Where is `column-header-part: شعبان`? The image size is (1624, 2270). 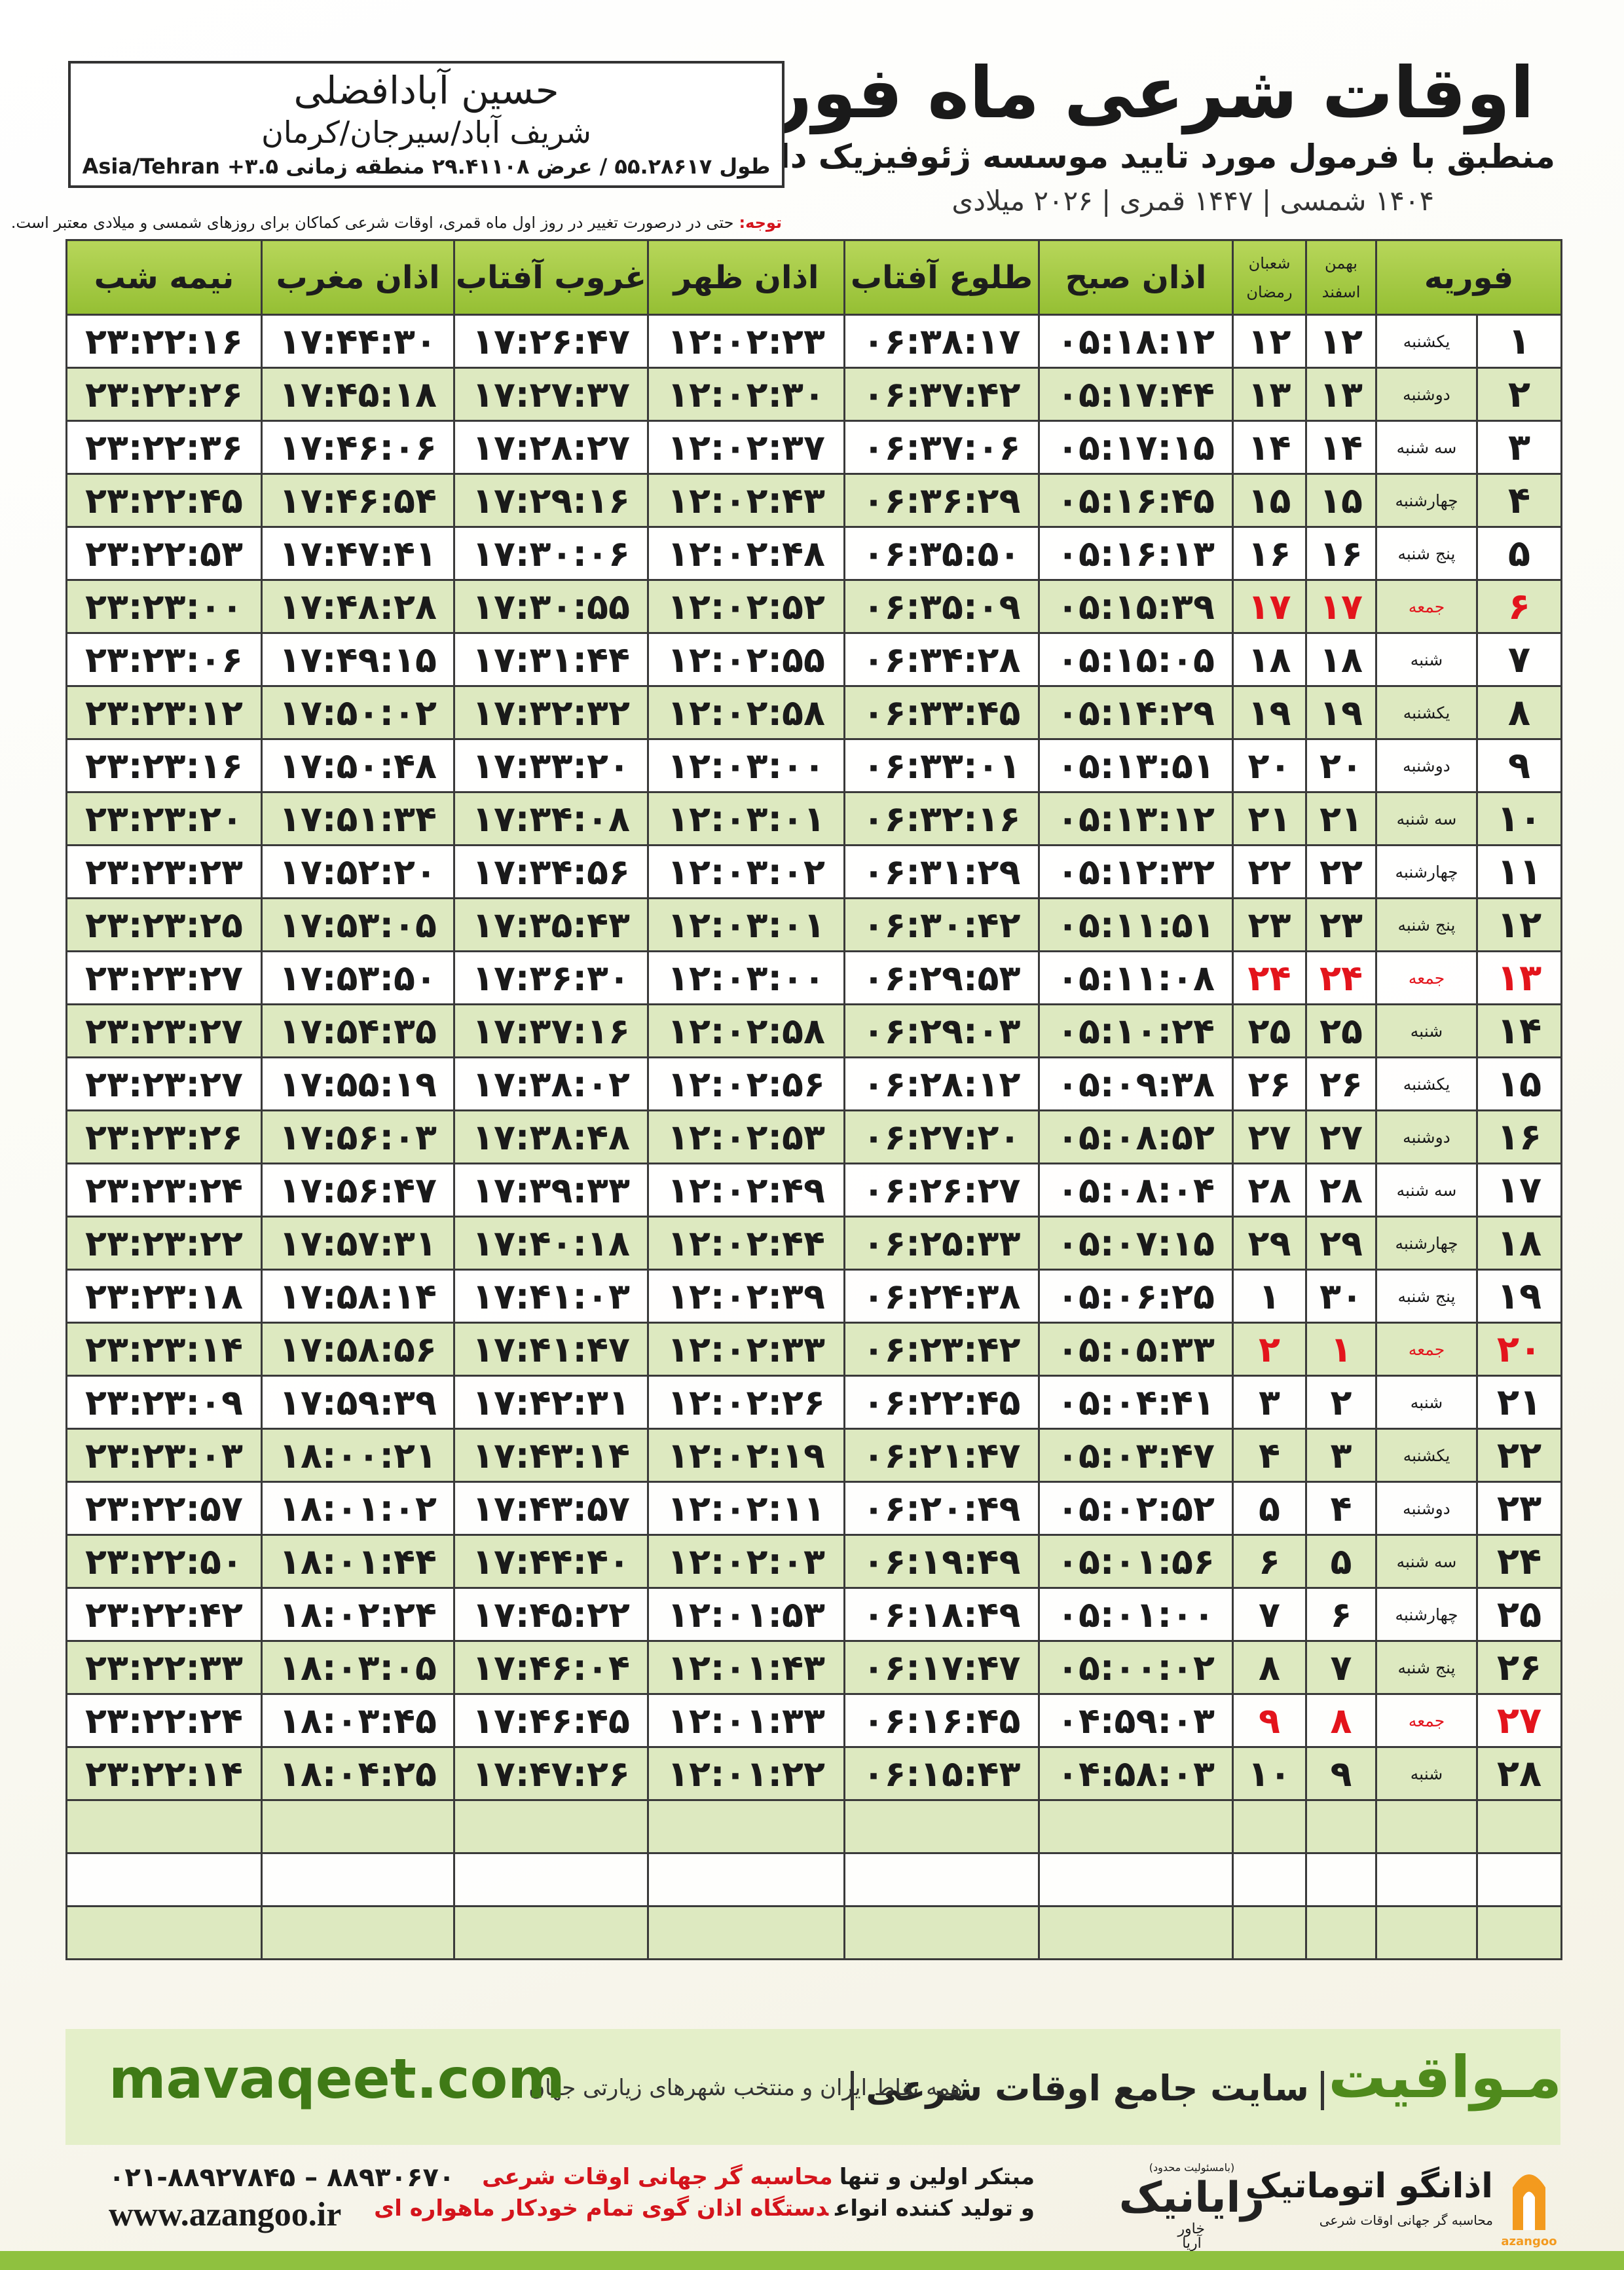
column-header-part: شعبان is located at coordinates (1269, 262).